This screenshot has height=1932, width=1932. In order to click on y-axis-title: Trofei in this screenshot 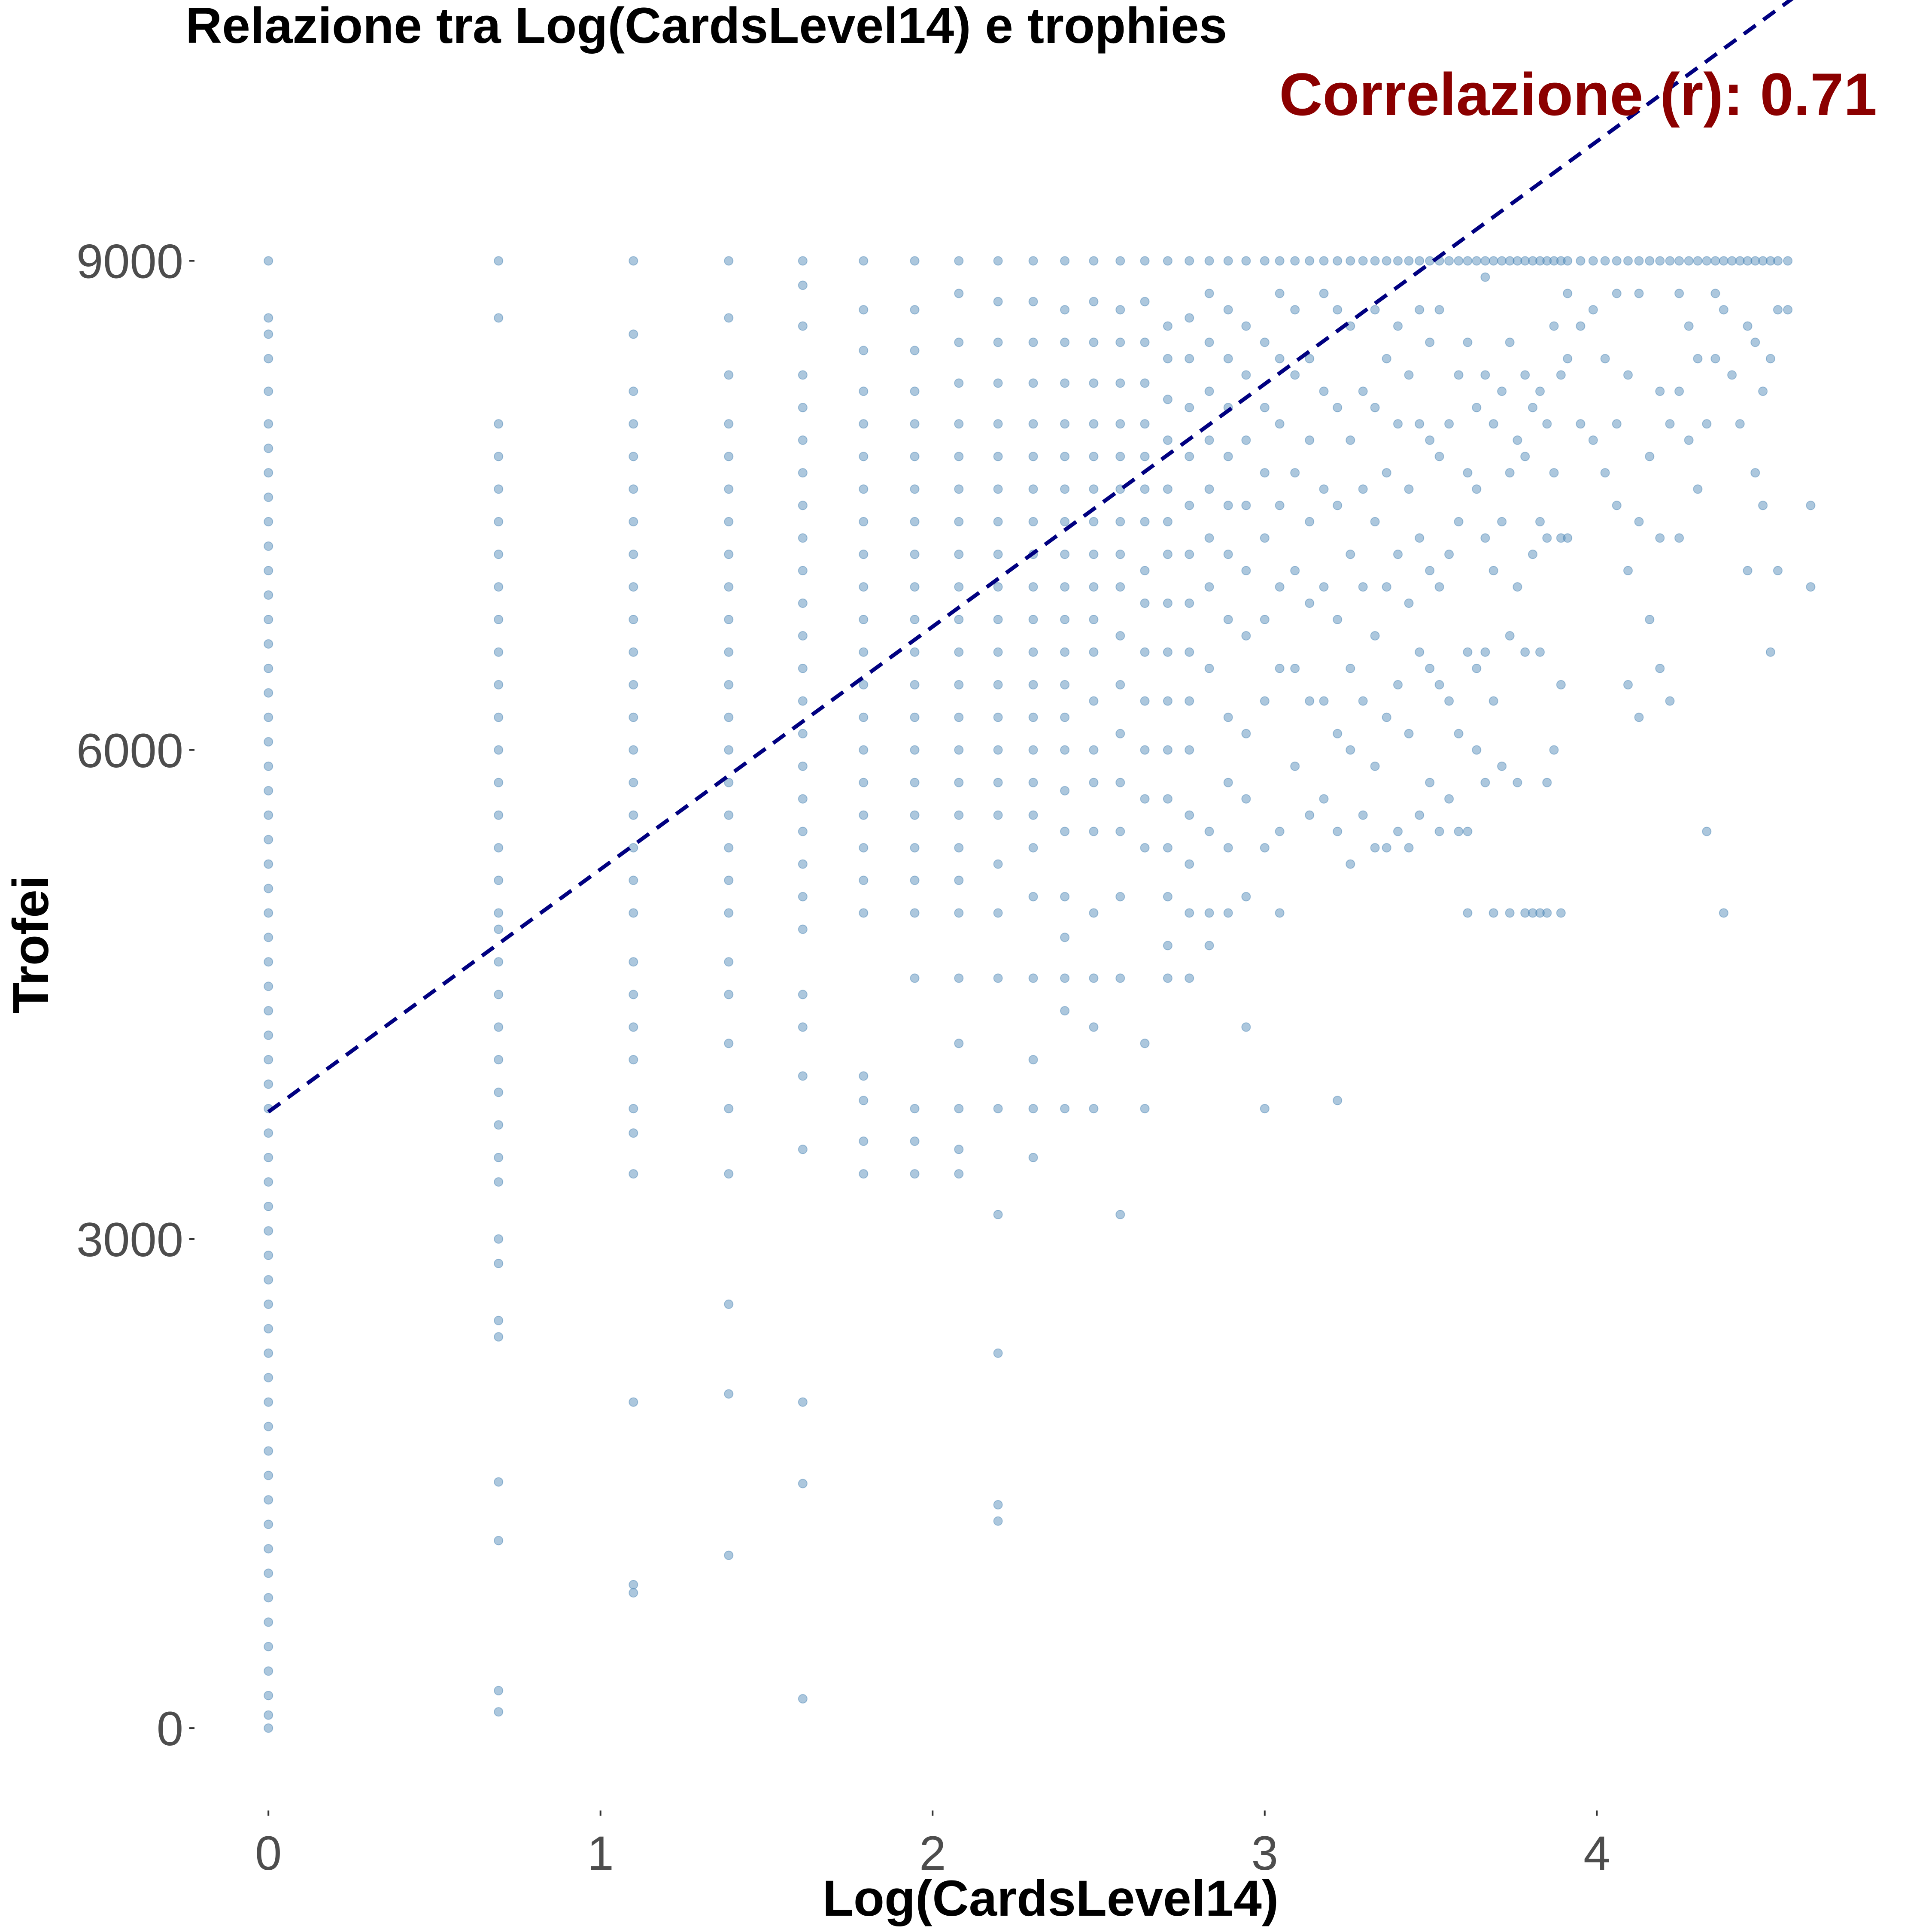, I will do `click(31, 944)`.